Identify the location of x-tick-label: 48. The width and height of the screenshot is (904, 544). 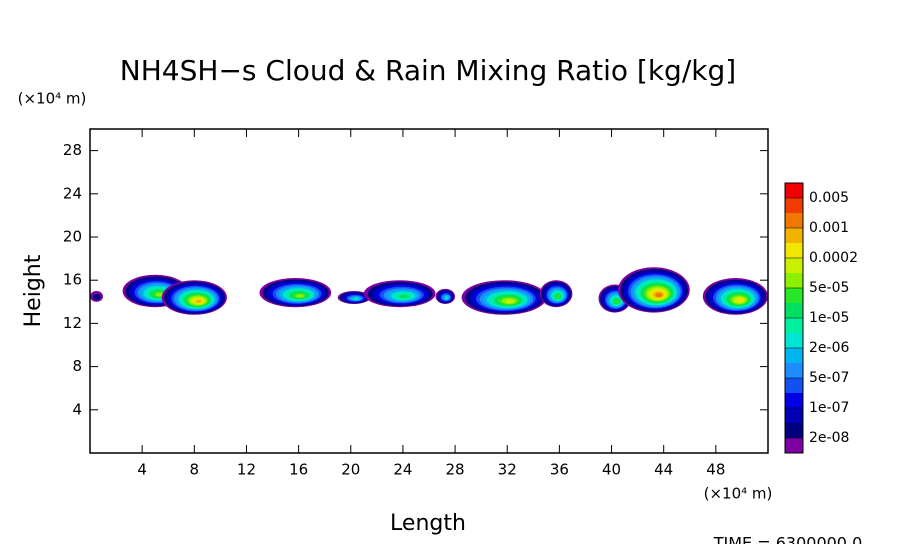
(715, 470).